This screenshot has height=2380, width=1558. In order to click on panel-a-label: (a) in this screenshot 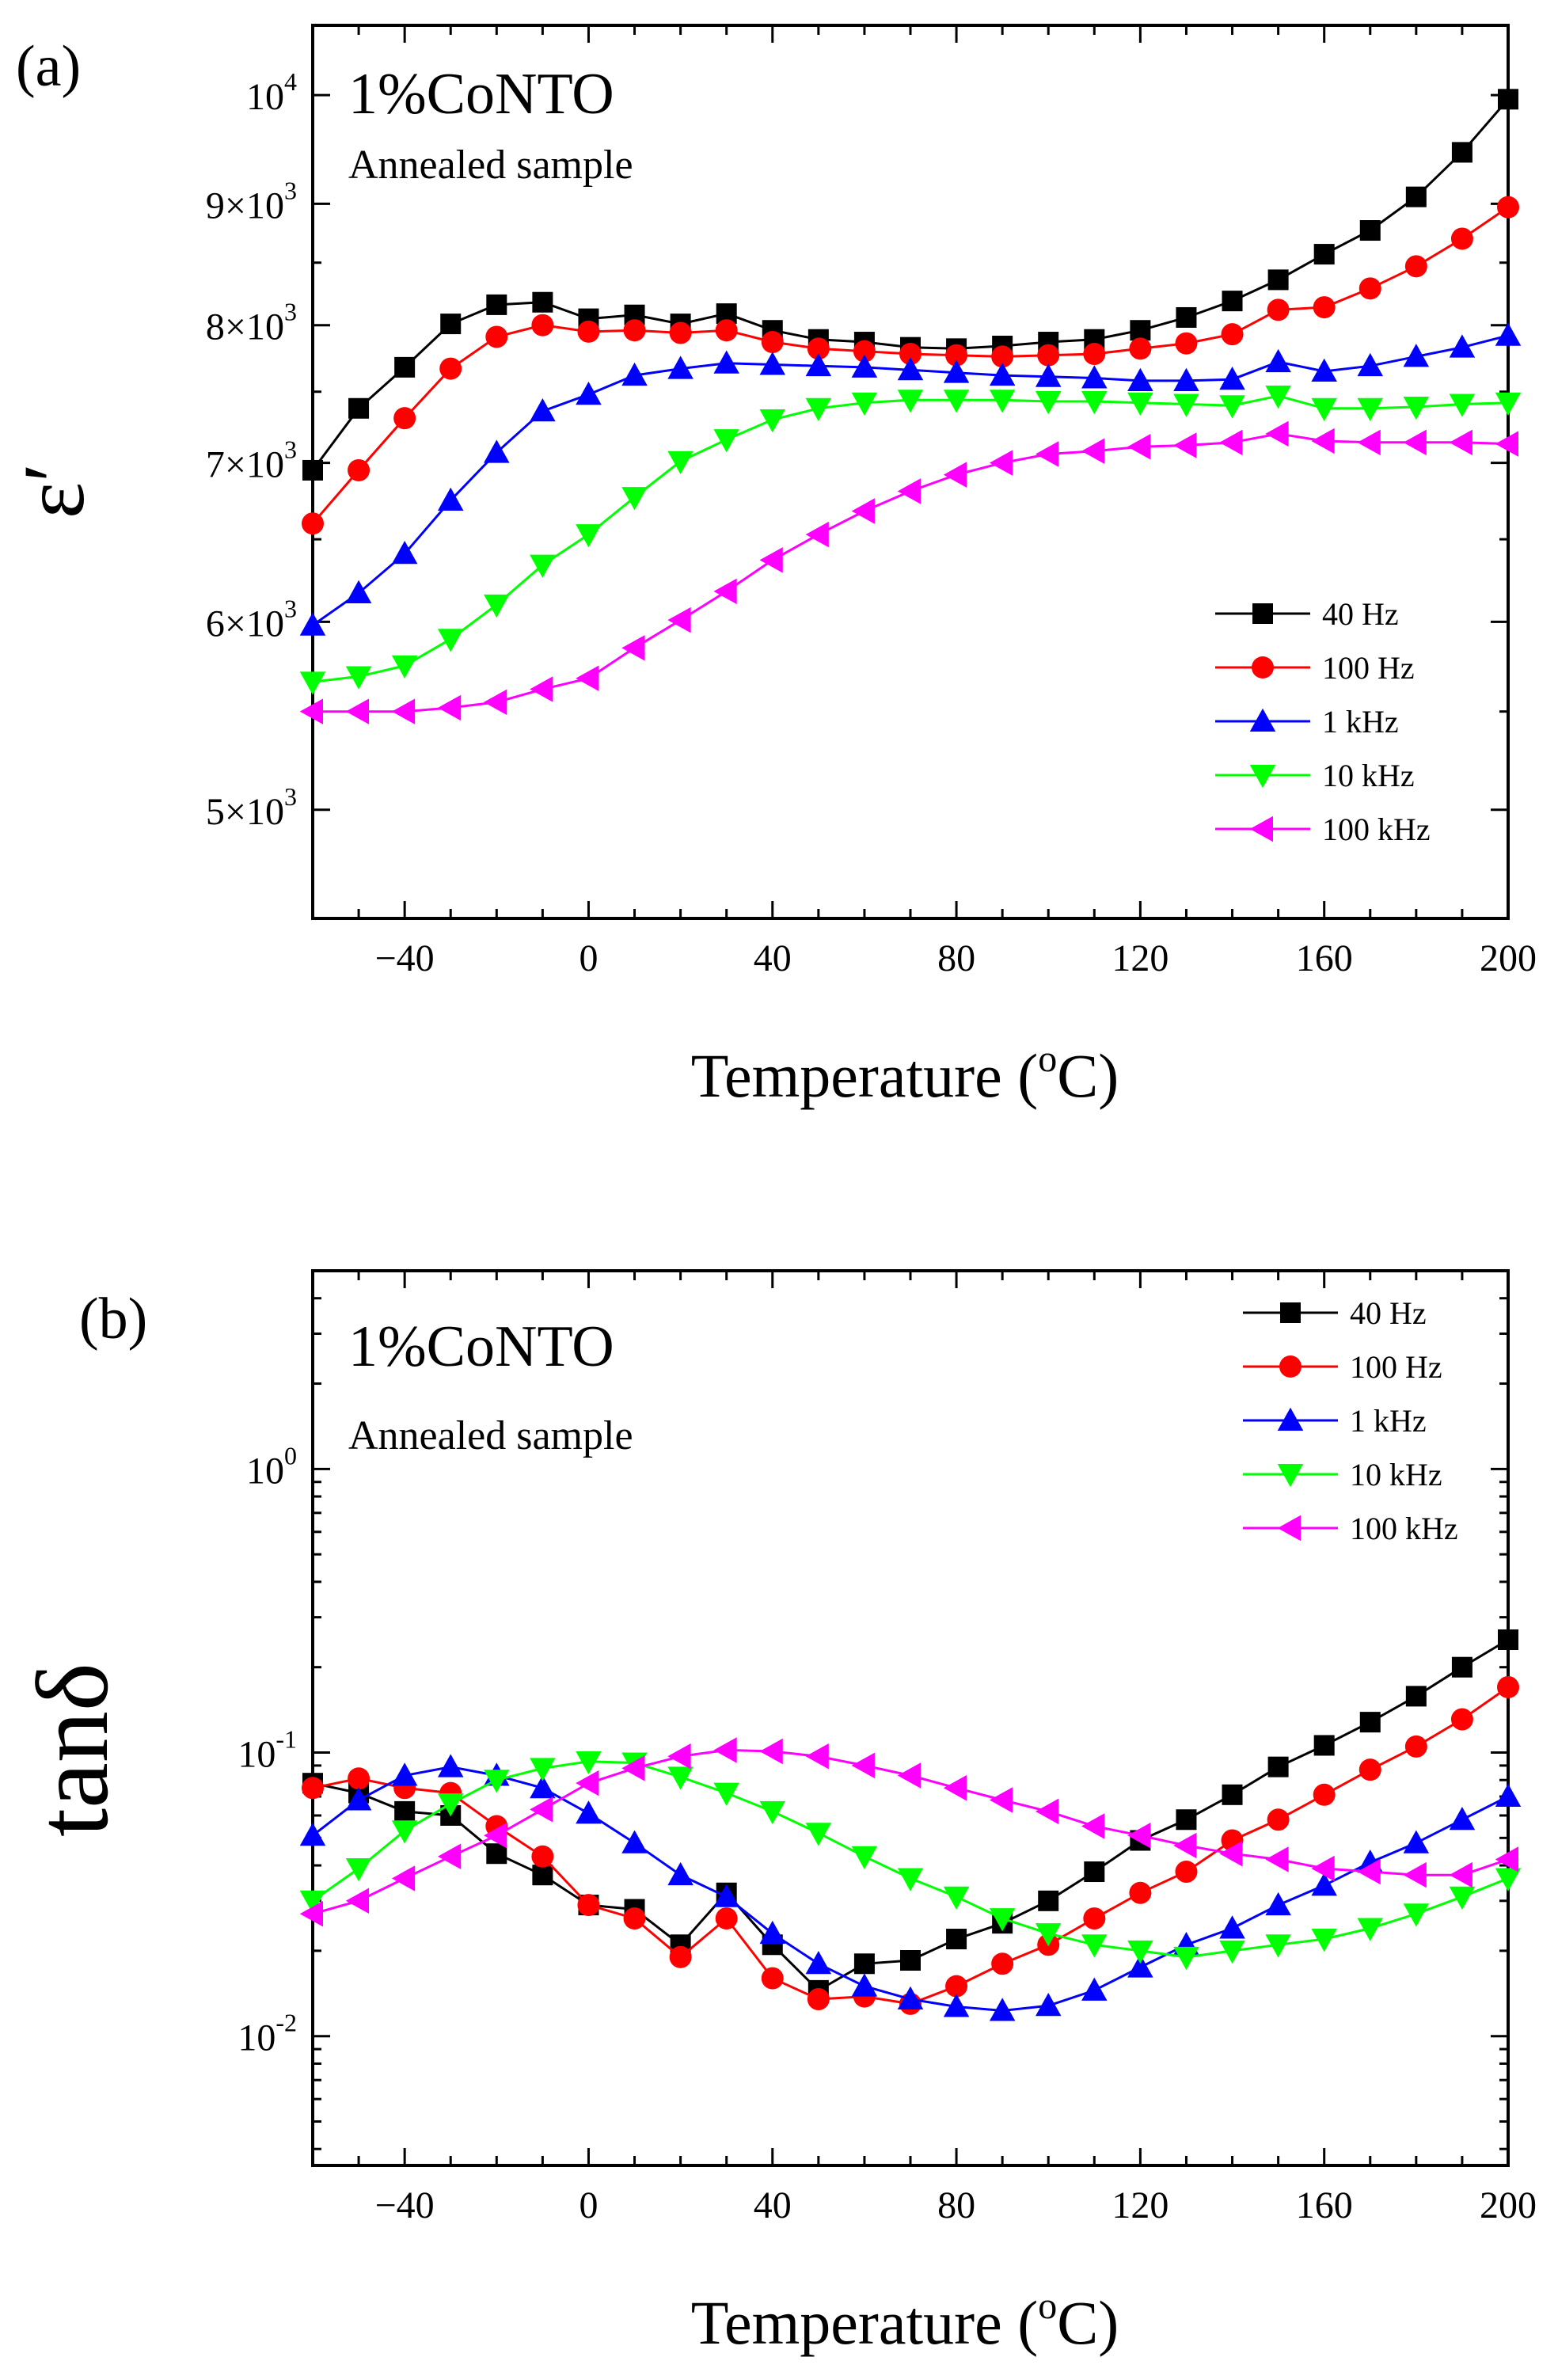, I will do `click(48, 66)`.